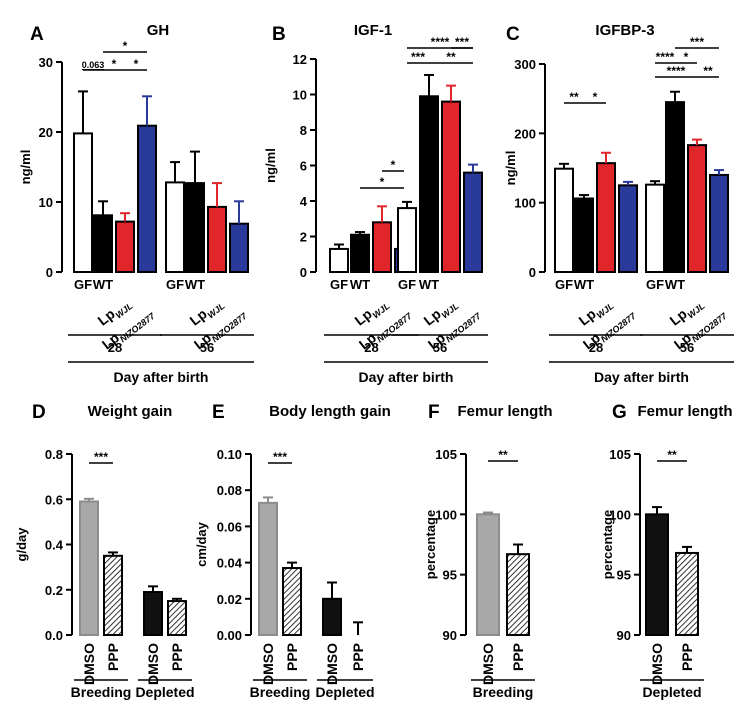  What do you see at coordinates (641, 377) in the screenshot?
I see `x-axis-label-c: Day after birth` at bounding box center [641, 377].